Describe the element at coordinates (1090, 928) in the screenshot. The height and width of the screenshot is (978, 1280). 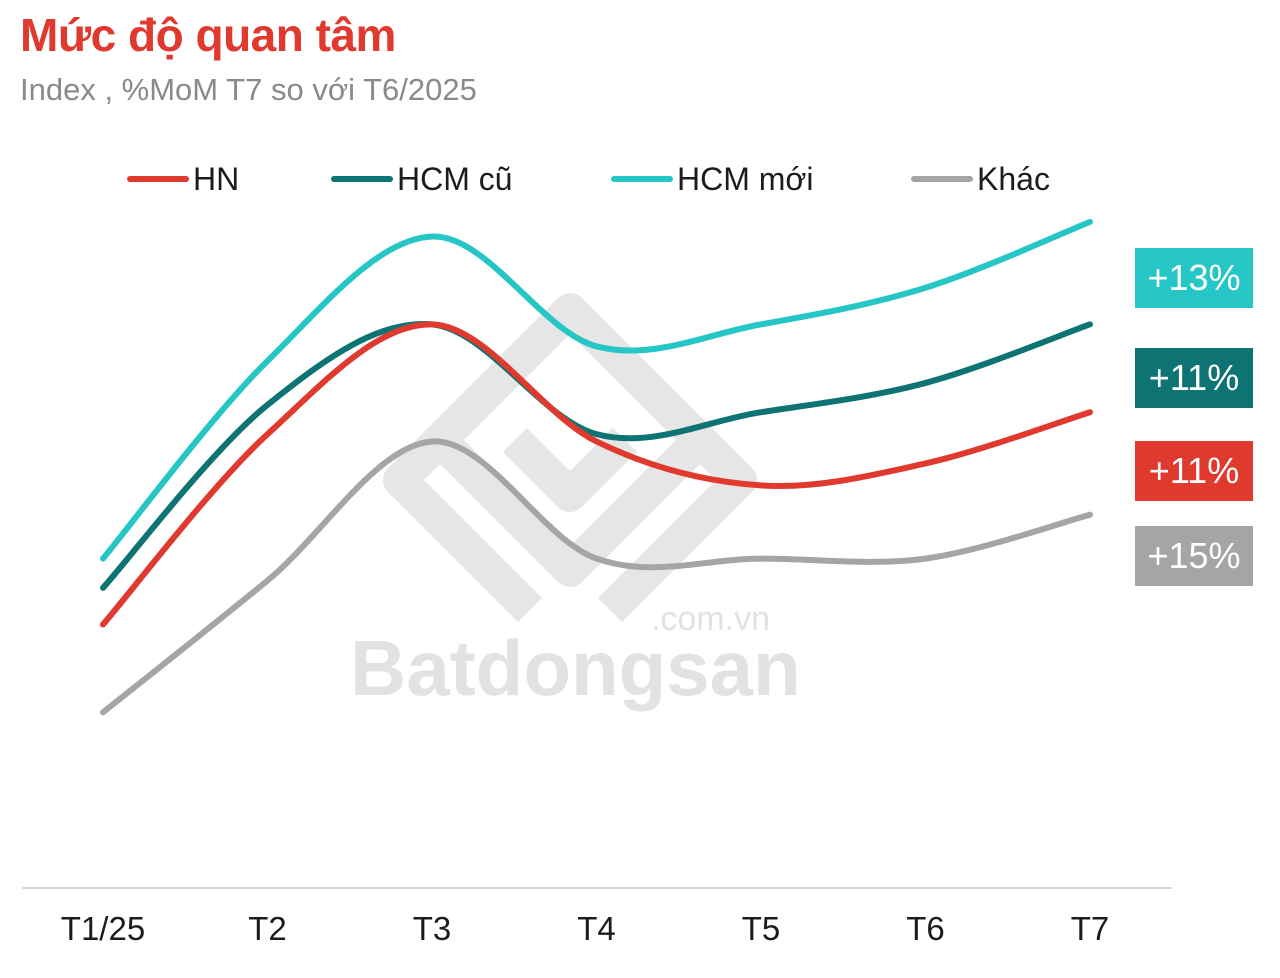
I see `x-tick-label: T7` at that location.